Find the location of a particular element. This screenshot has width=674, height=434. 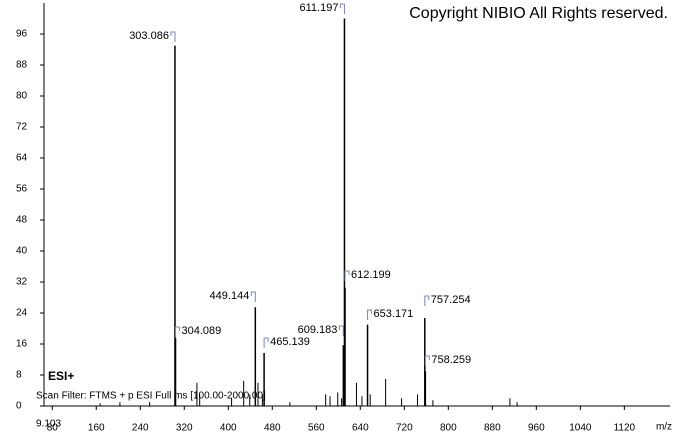

peak-label: 612.199 is located at coordinates (371, 275).